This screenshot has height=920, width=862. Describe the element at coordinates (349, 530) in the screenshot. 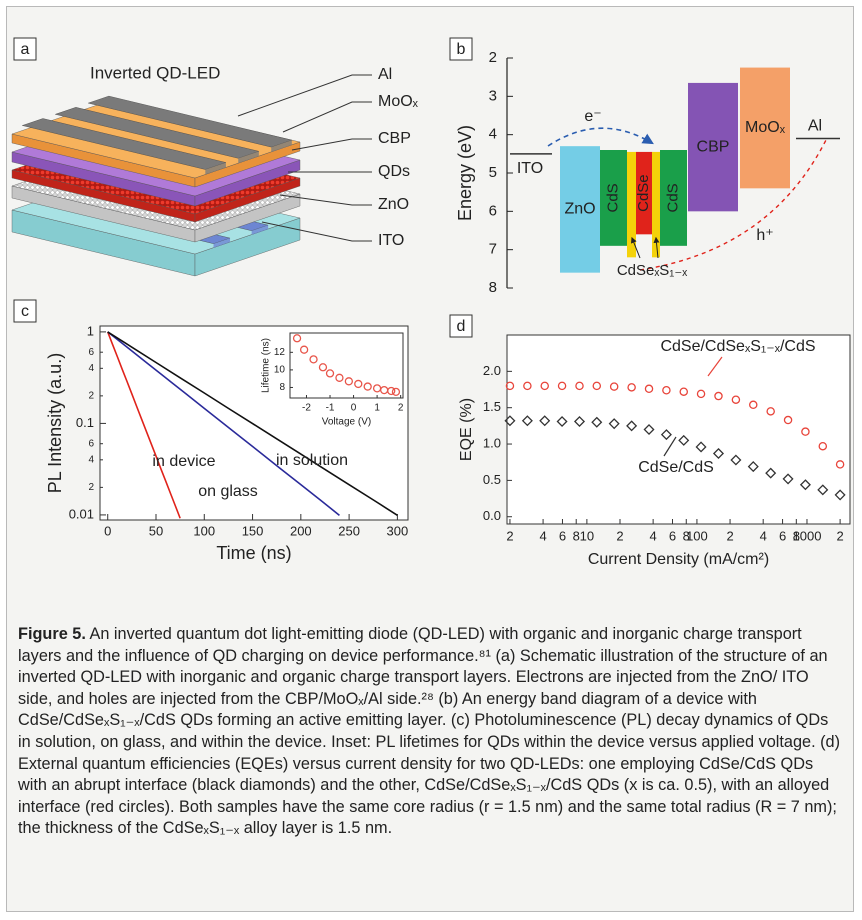

I see `x-tick-label: 250` at that location.